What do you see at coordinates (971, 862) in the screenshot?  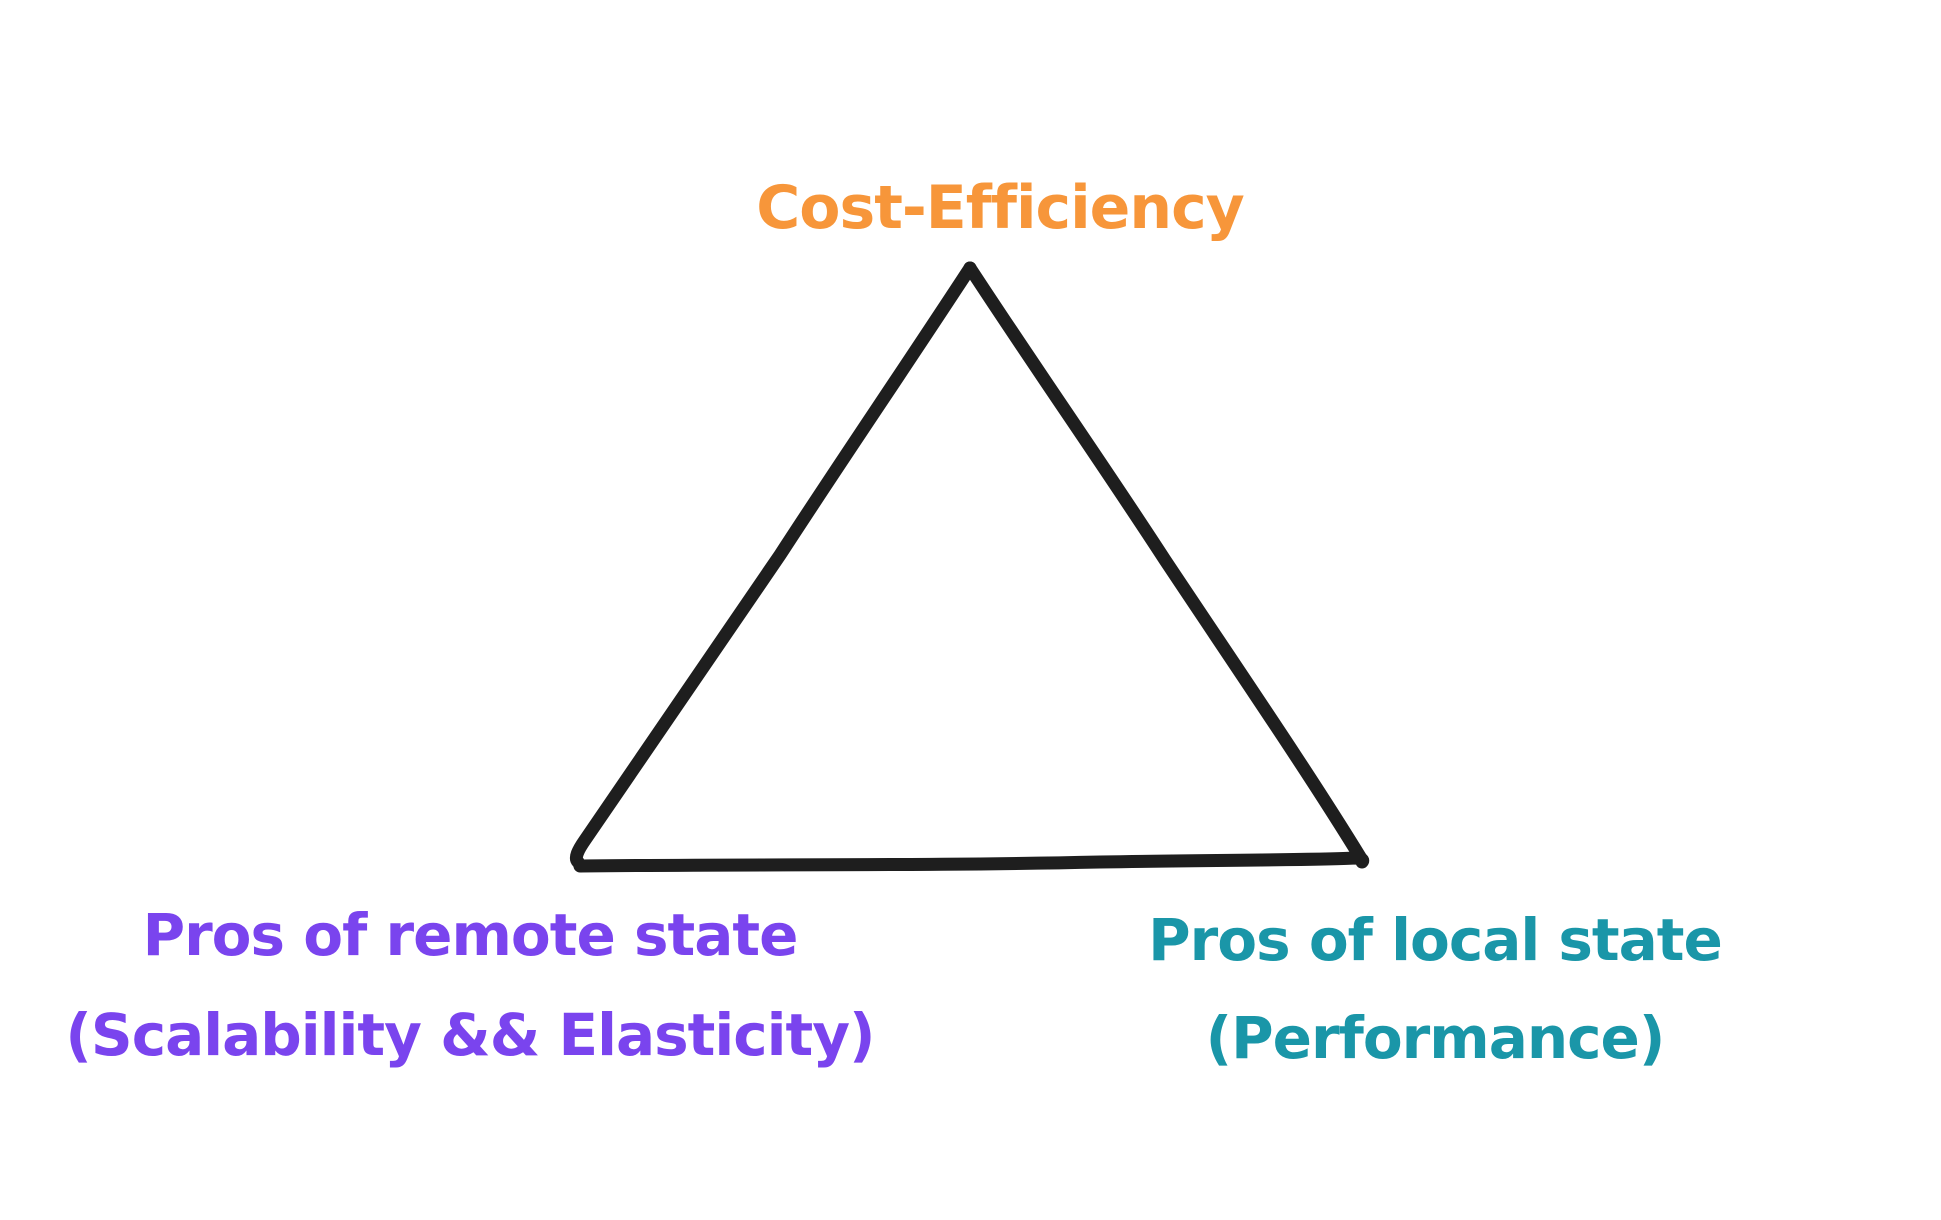 I see `triangle-base-edge` at bounding box center [971, 862].